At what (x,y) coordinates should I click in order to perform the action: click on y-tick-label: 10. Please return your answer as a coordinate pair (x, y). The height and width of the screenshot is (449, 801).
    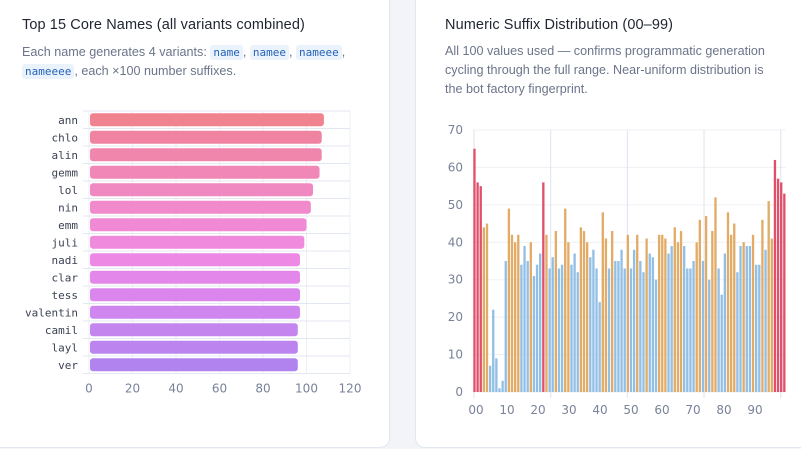
    Looking at the image, I should click on (455, 355).